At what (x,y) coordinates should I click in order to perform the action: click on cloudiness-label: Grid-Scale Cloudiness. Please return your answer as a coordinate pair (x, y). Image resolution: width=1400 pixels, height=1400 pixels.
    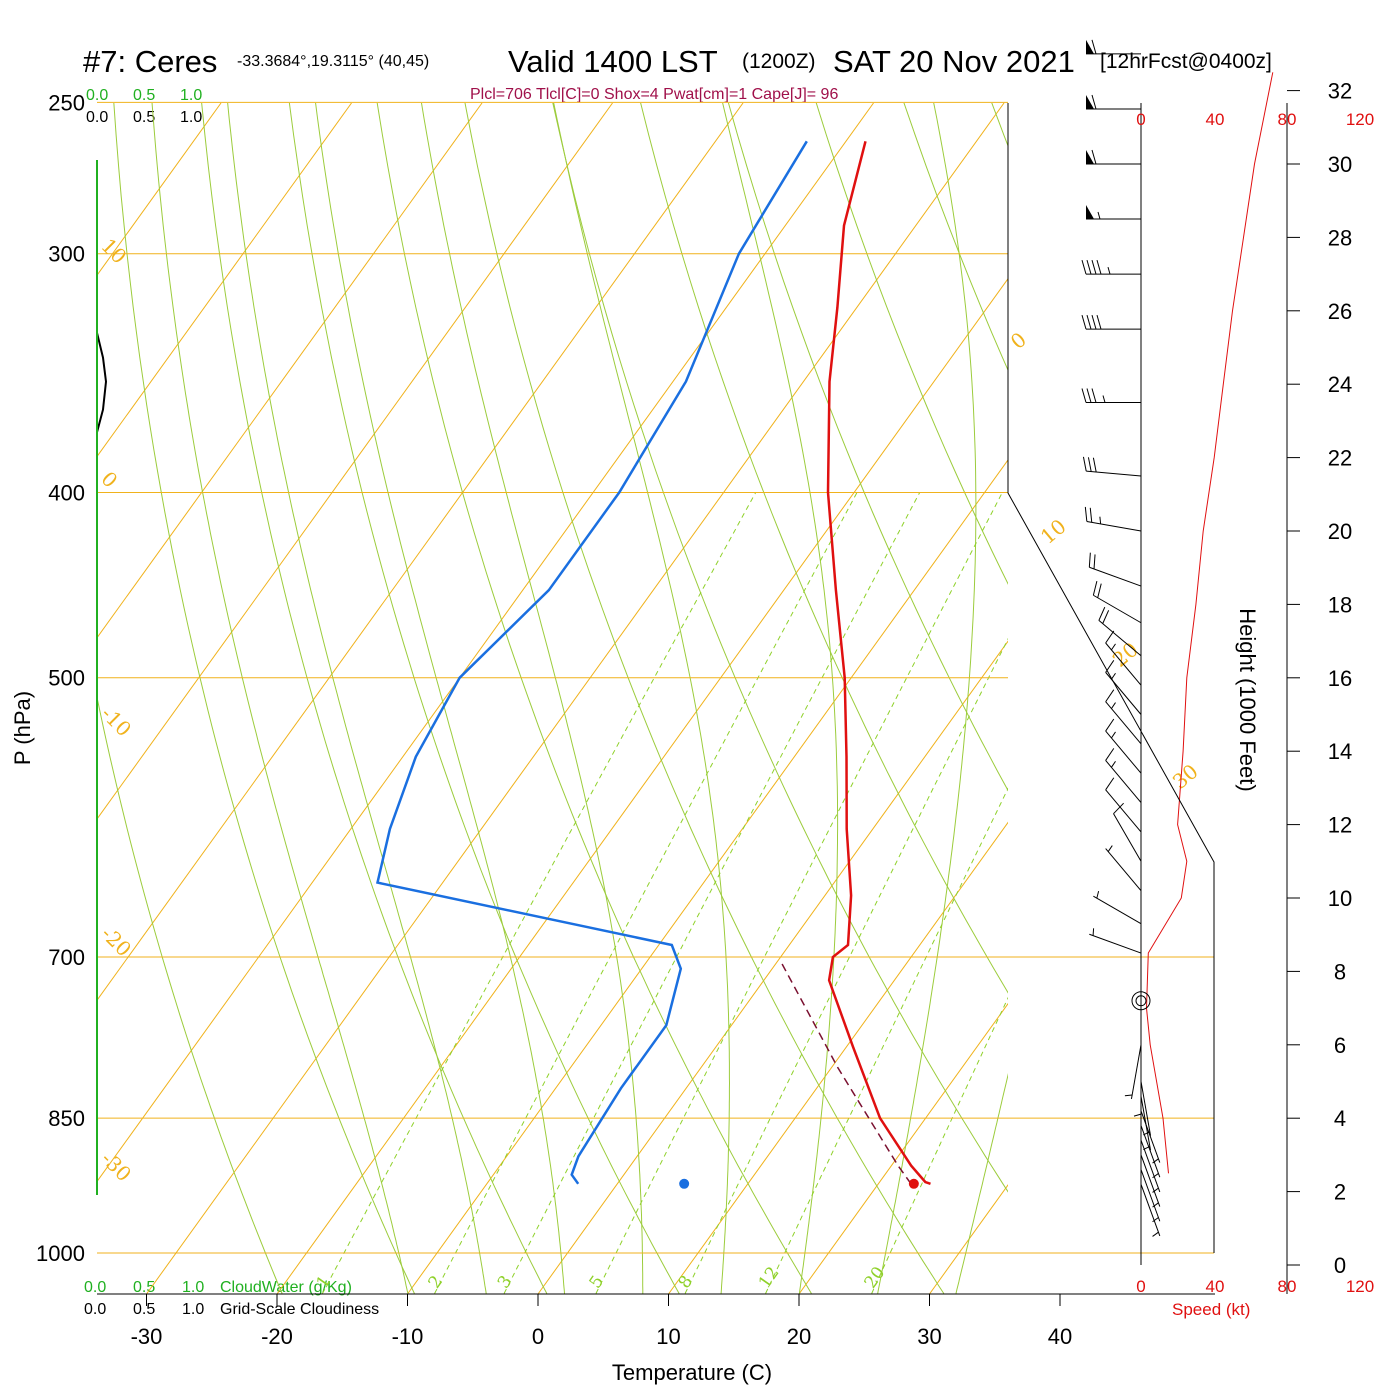
    Looking at the image, I should click on (299, 1309).